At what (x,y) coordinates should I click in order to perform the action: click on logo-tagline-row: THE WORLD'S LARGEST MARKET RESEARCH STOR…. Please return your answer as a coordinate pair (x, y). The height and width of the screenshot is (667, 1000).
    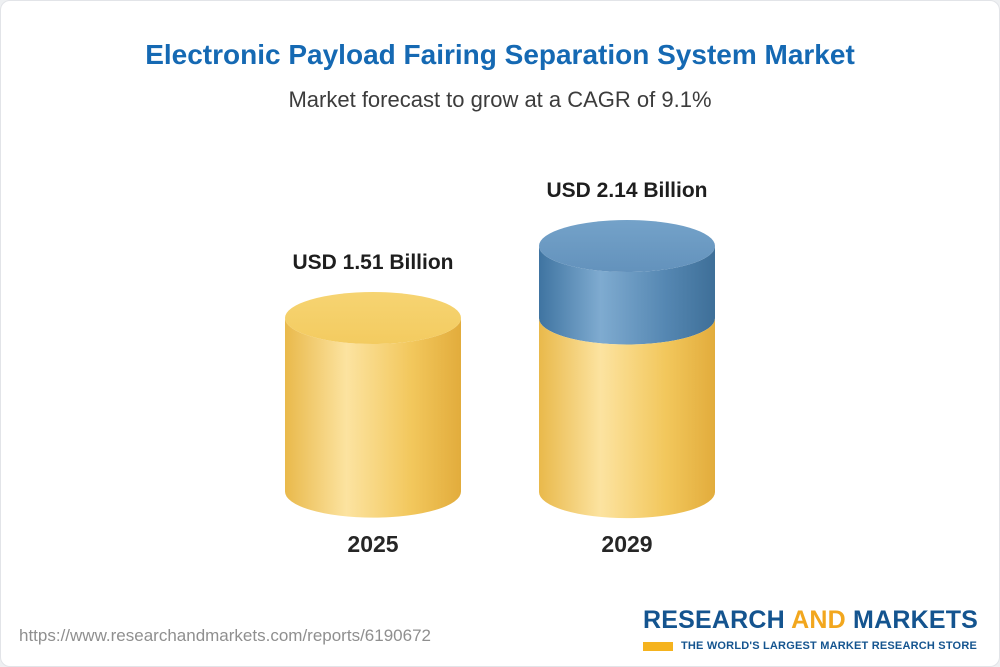
    Looking at the image, I should click on (810, 646).